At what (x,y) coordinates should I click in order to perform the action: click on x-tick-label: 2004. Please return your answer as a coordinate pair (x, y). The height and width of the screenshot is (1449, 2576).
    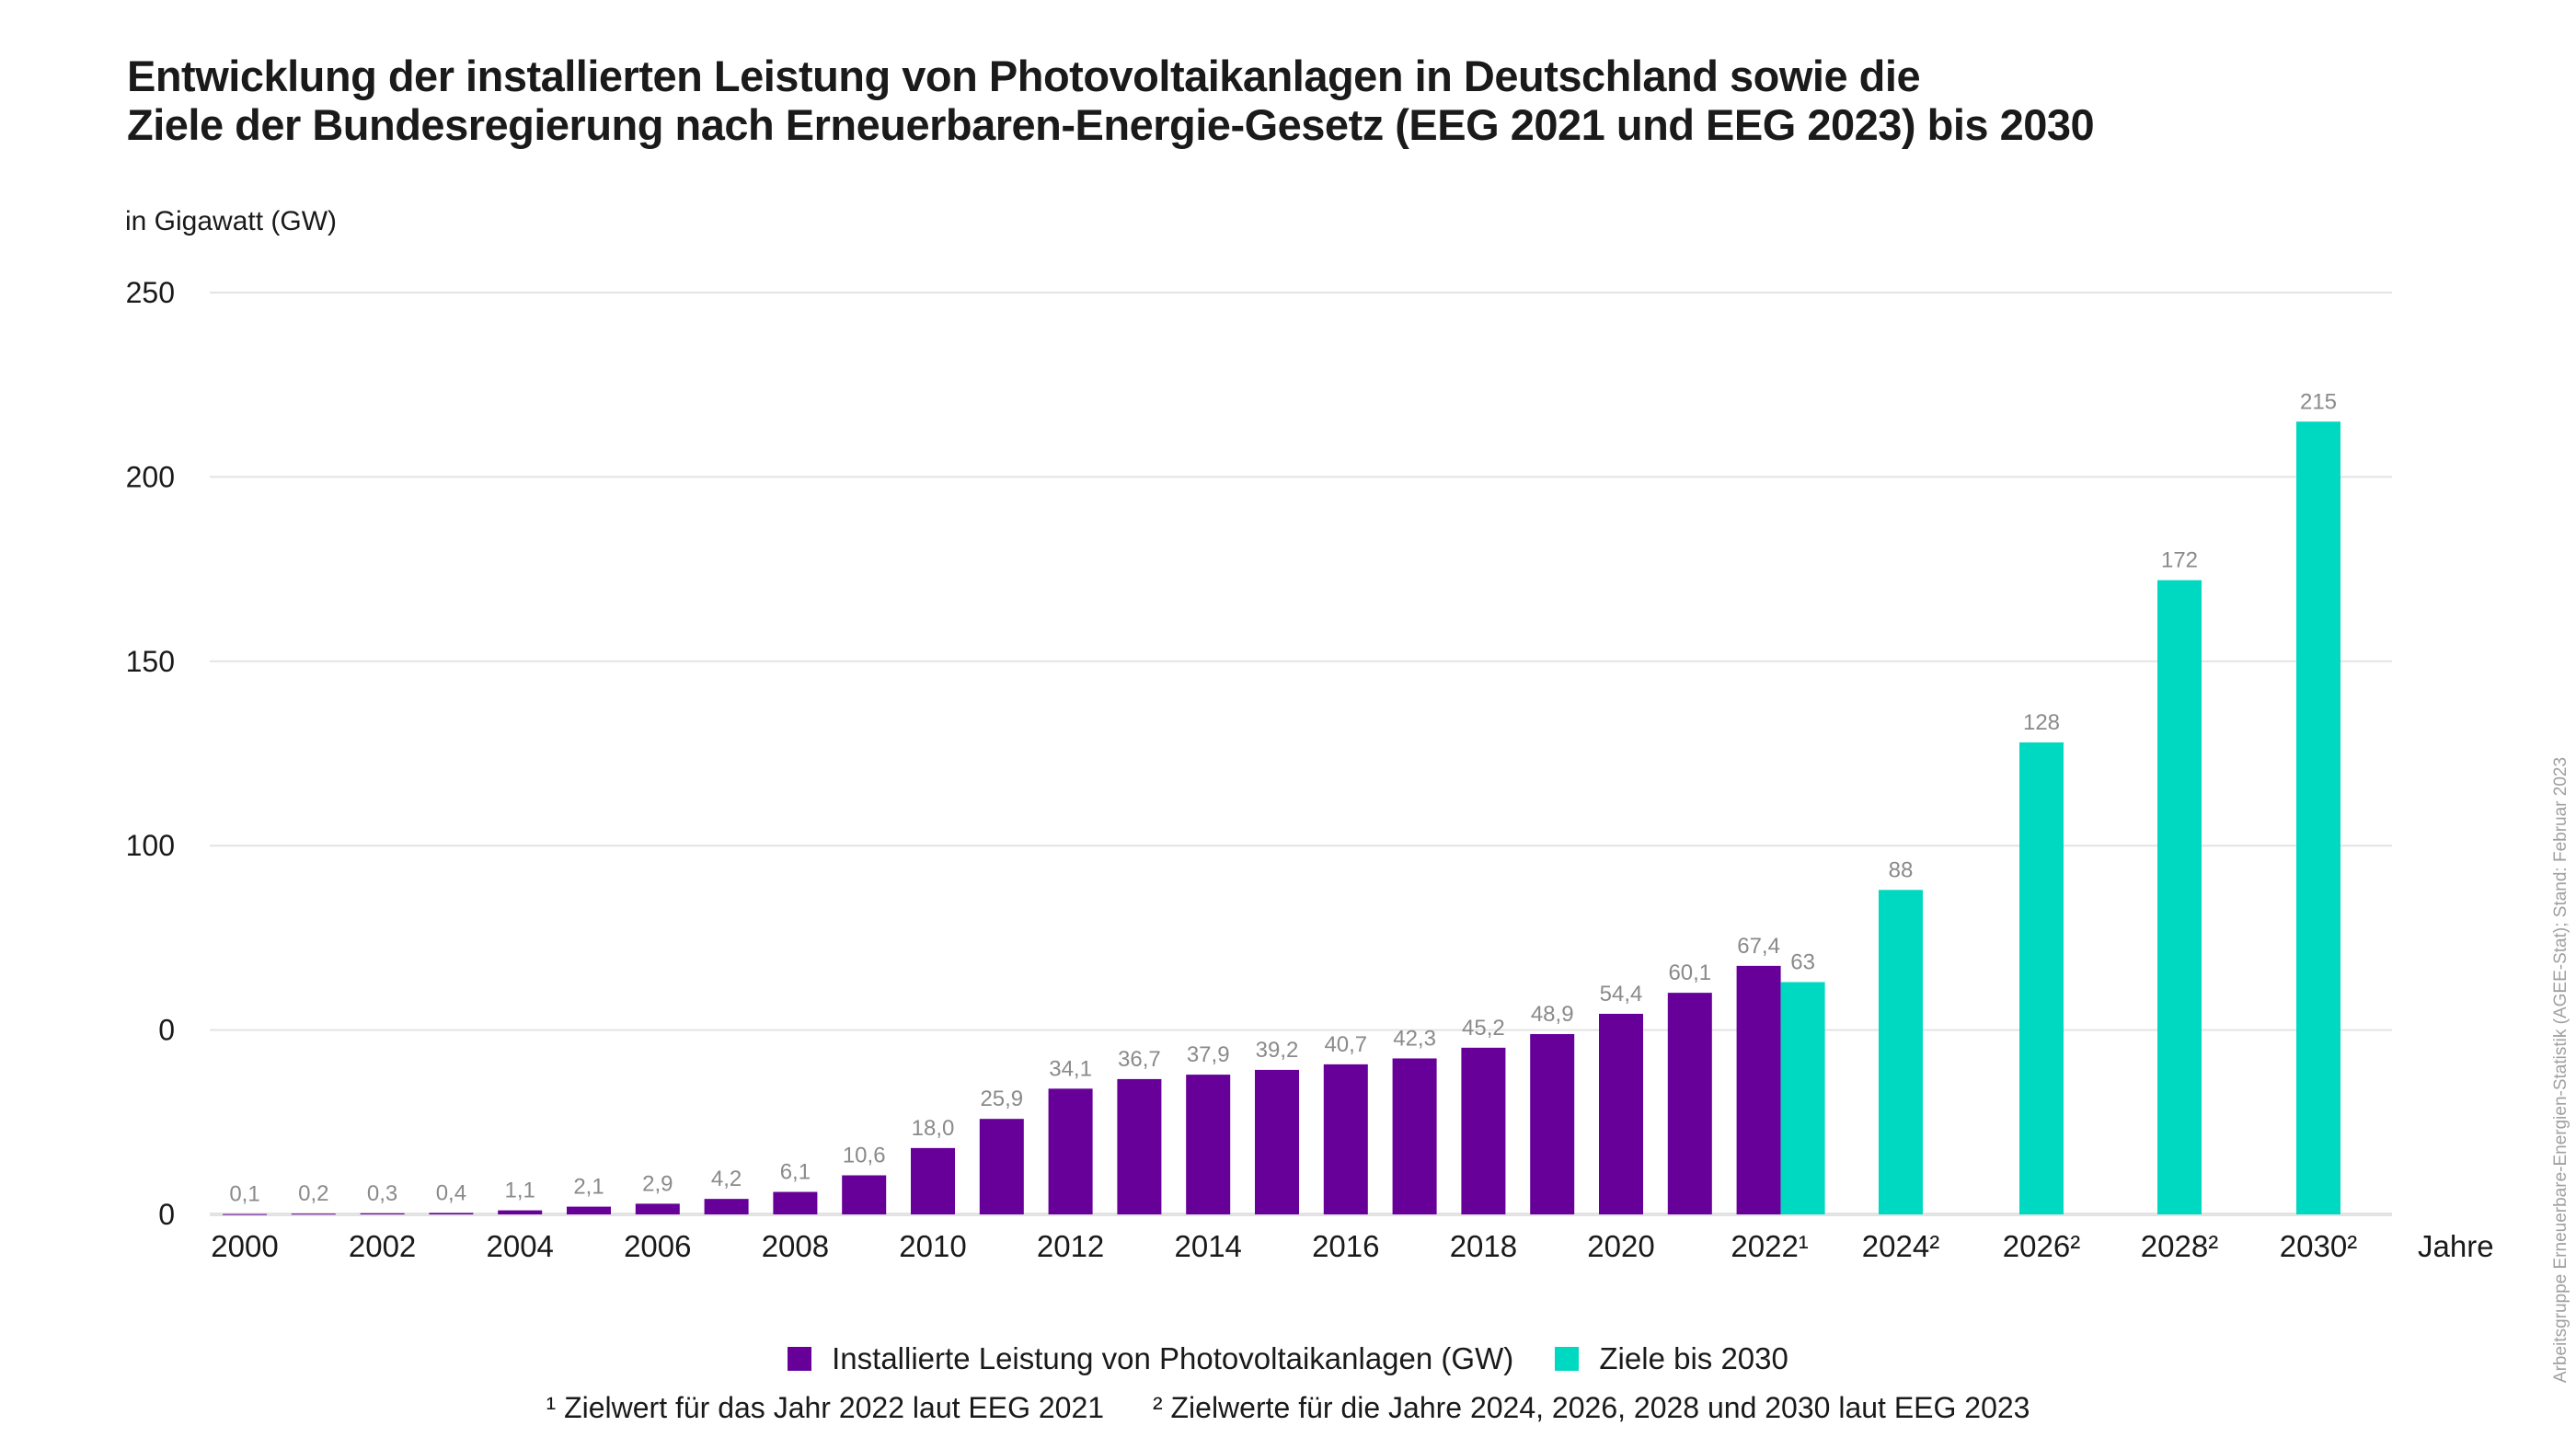
    Looking at the image, I should click on (519, 1246).